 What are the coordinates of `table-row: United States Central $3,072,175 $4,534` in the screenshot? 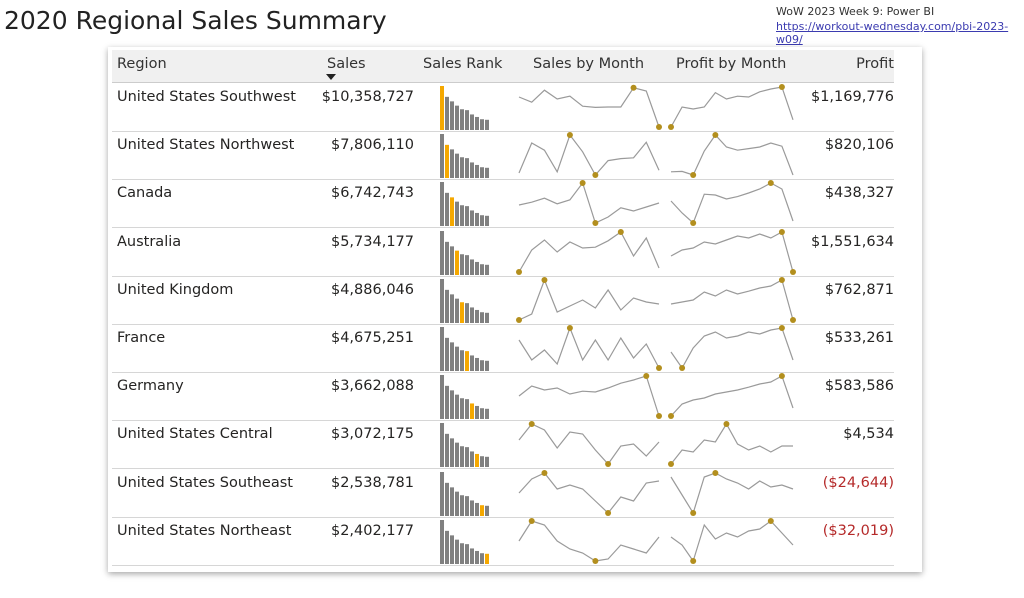 It's located at (503, 445).